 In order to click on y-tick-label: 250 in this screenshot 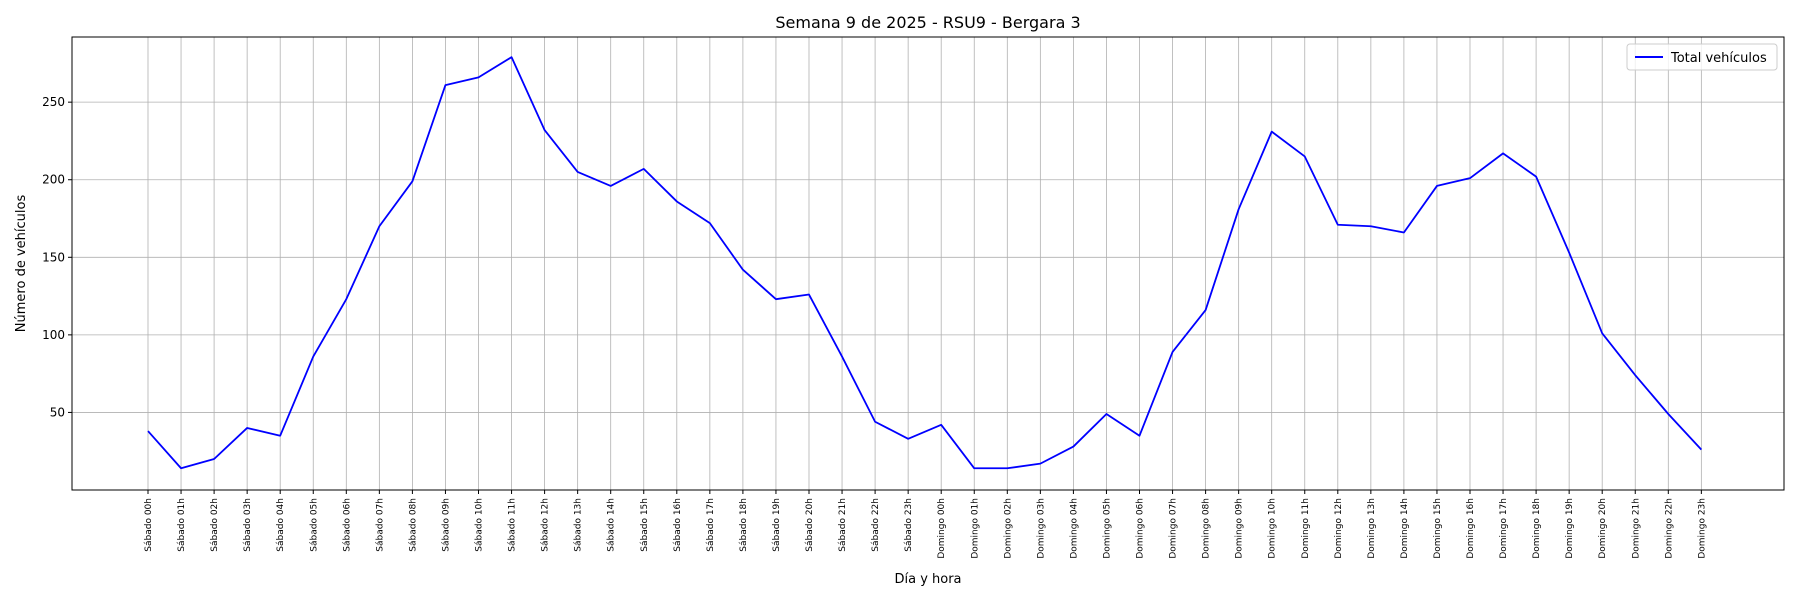, I will do `click(53, 102)`.